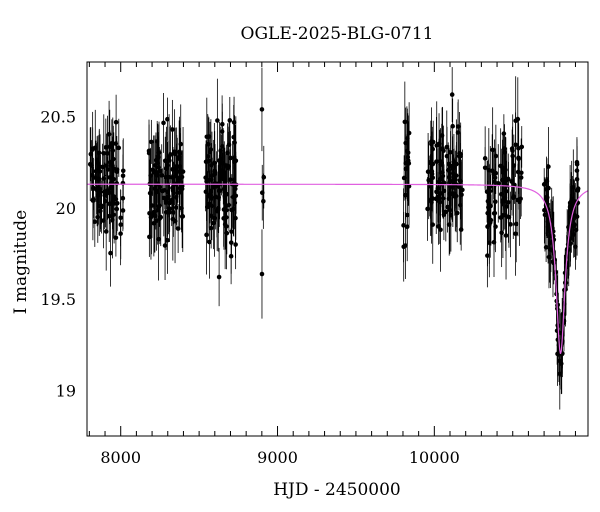  Describe the element at coordinates (337, 34) in the screenshot. I see `chart-title: OGLE-2025-BLG-0711` at that location.